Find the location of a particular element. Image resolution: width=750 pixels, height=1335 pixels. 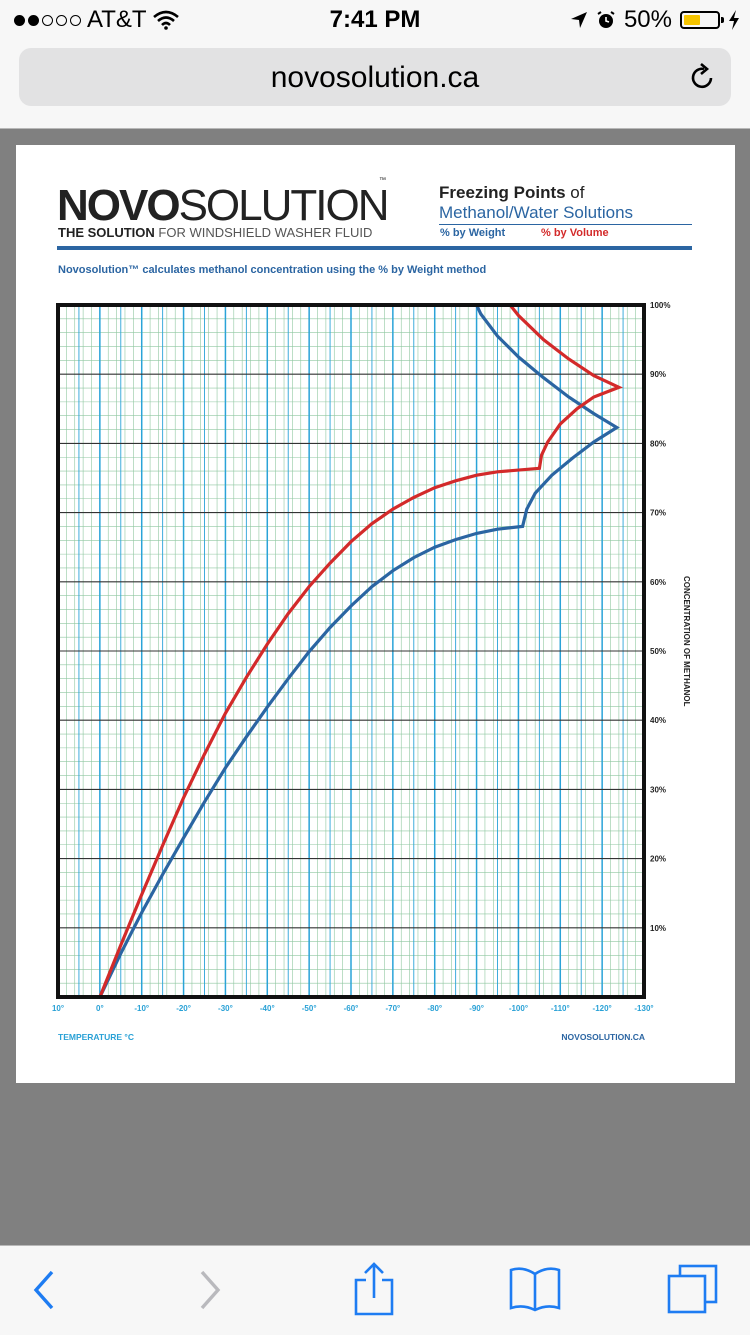

address-bar: novosolution.ca is located at coordinates (375, 77).